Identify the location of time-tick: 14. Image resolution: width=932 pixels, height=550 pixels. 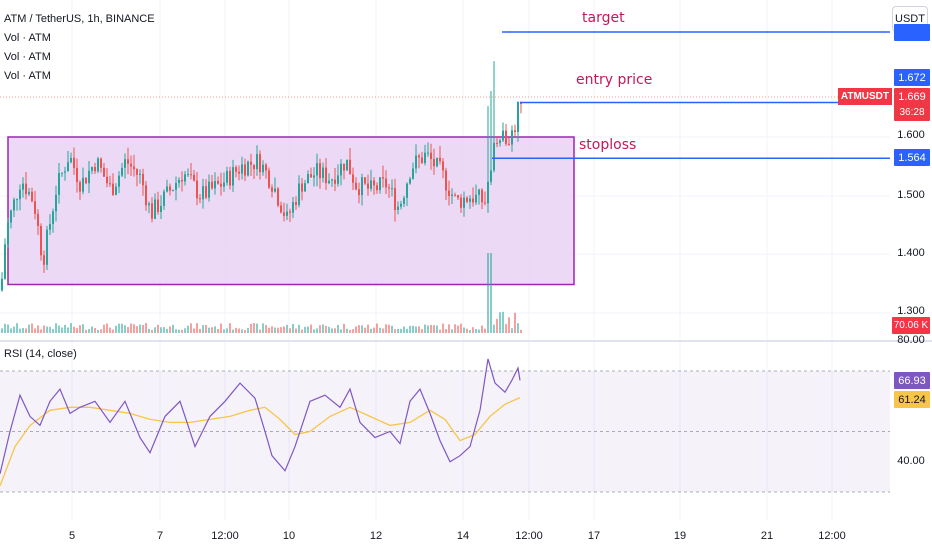
(463, 536).